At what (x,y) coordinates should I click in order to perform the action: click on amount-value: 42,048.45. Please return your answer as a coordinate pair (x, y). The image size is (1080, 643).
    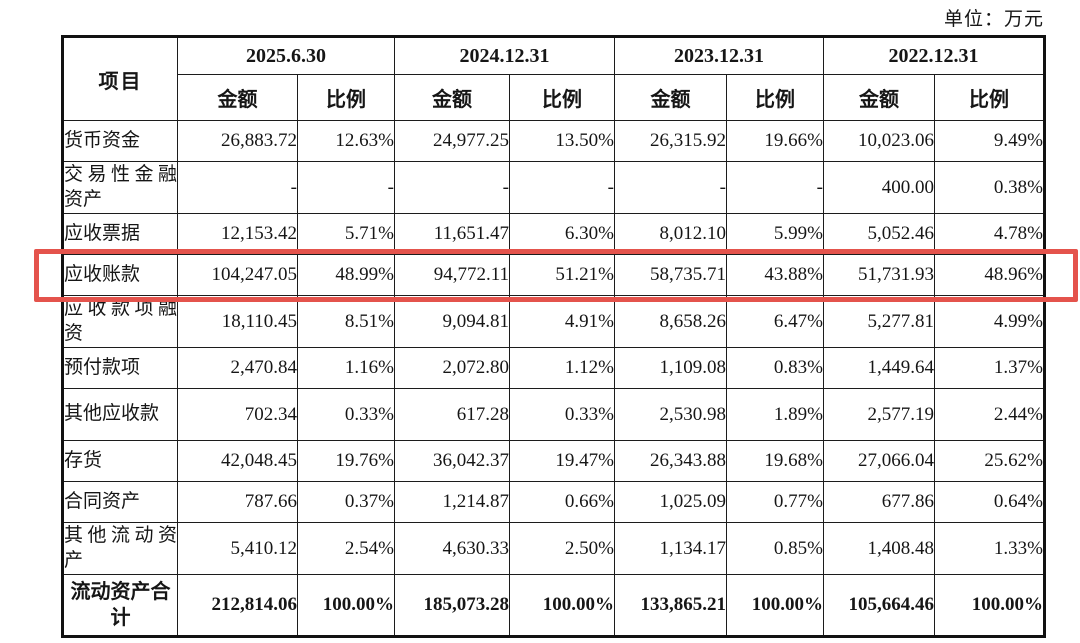
    Looking at the image, I should click on (237, 461).